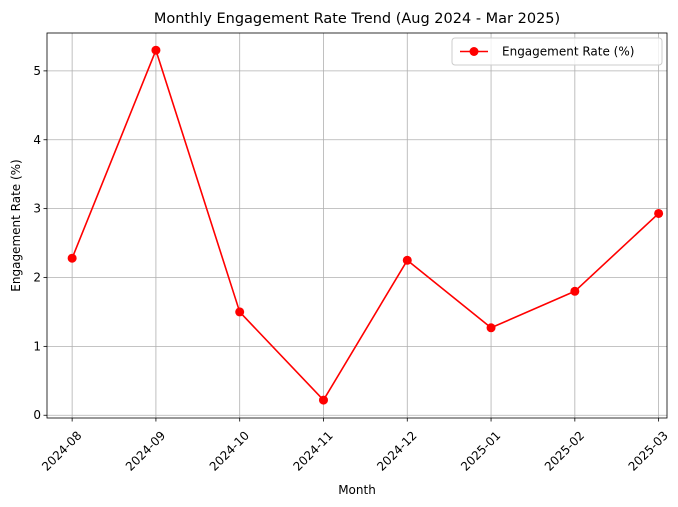 The image size is (678, 507). I want to click on legend: Engagement Rate (%), so click(557, 51).